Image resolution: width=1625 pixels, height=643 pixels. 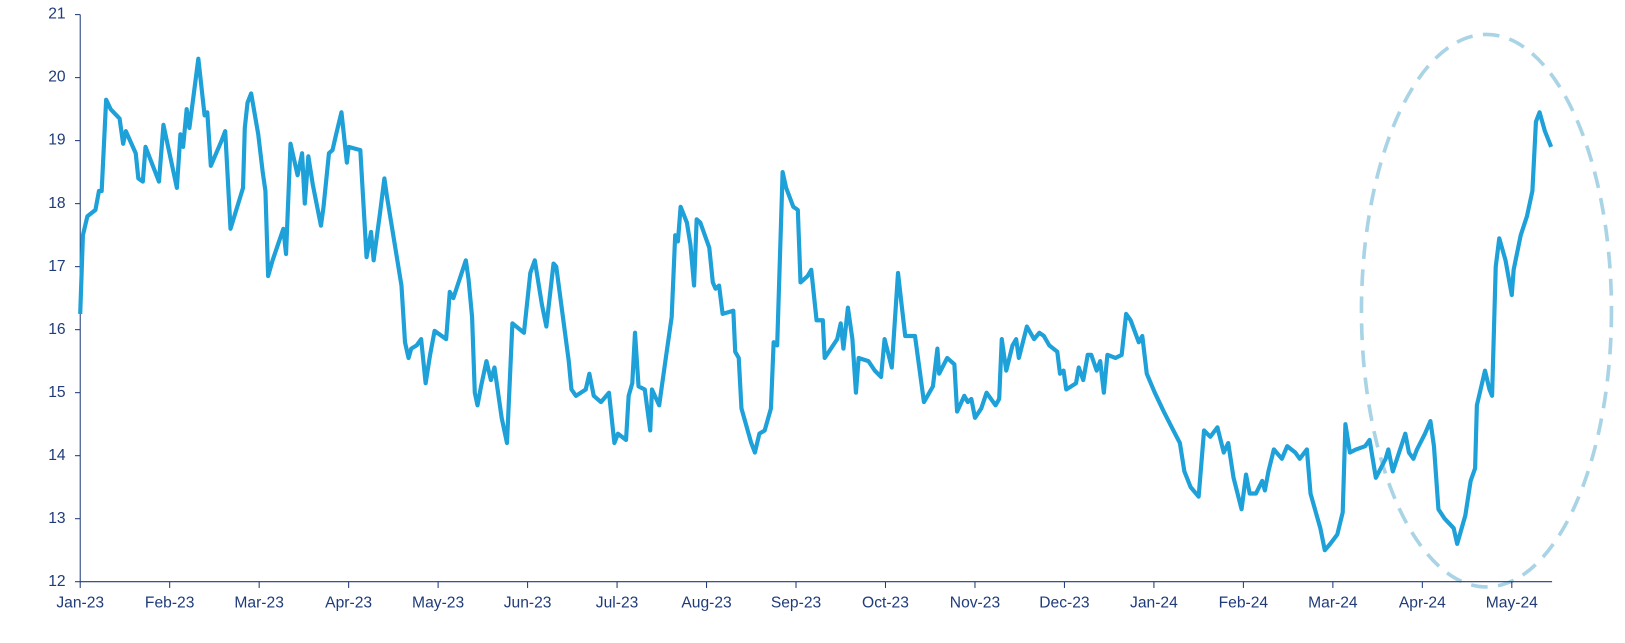 I want to click on x-tick-label: Nov-23, so click(x=975, y=603).